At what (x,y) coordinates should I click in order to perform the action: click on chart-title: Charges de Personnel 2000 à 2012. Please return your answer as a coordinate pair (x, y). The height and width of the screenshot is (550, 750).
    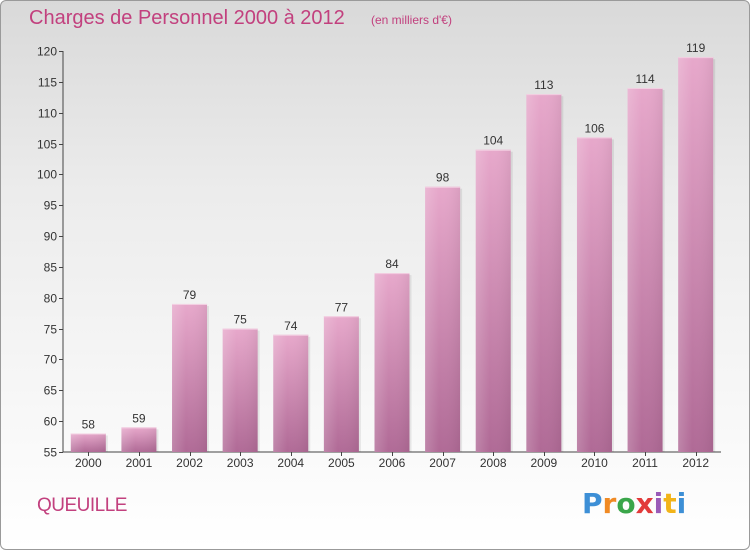
    Looking at the image, I should click on (187, 18).